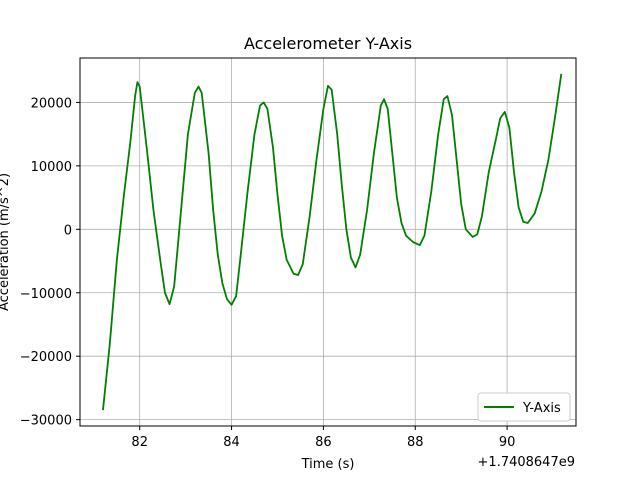 The width and height of the screenshot is (640, 480). Describe the element at coordinates (6, 242) in the screenshot. I see `y-axis-title: Acceleration (m/s^2)` at that location.